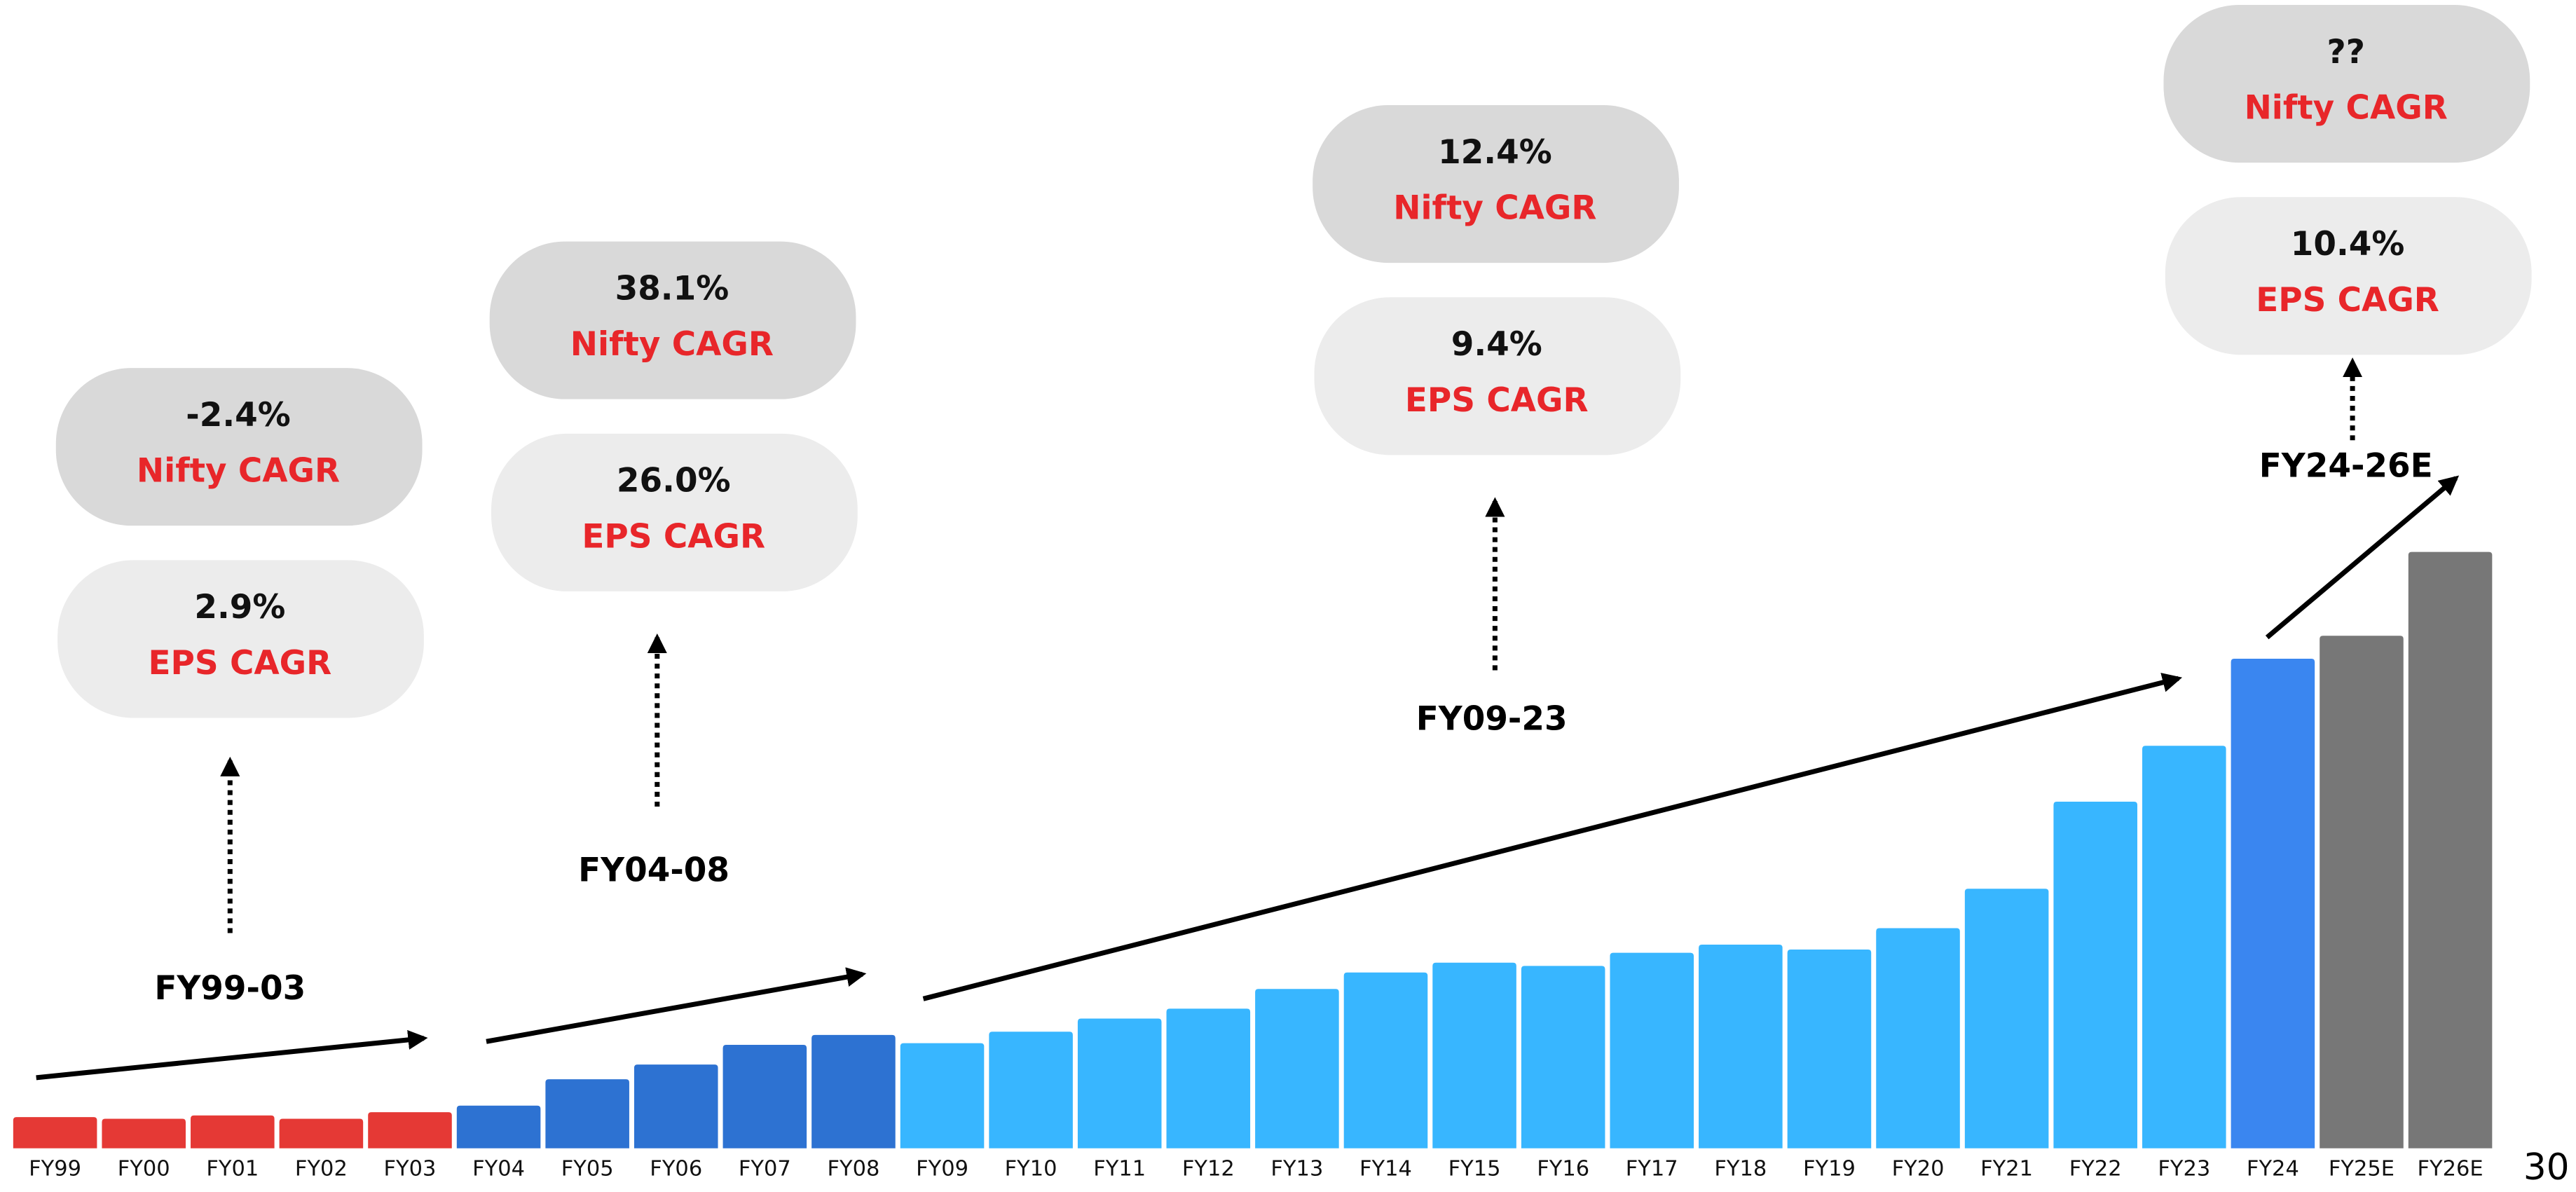 This screenshot has width=2576, height=1192. Describe the element at coordinates (2546, 1167) in the screenshot. I see `page-number: 30` at that location.